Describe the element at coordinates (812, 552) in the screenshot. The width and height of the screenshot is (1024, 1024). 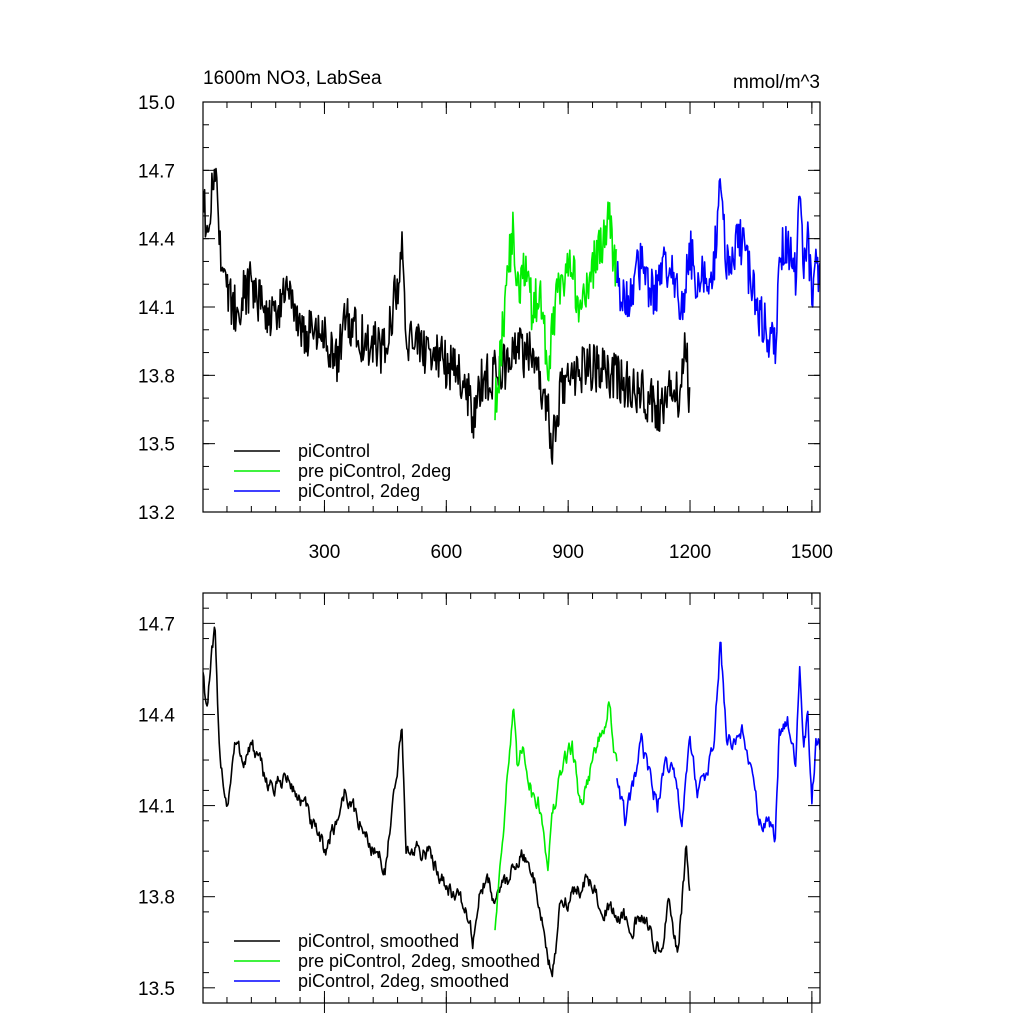
I see `x-tick-label: 1500` at that location.